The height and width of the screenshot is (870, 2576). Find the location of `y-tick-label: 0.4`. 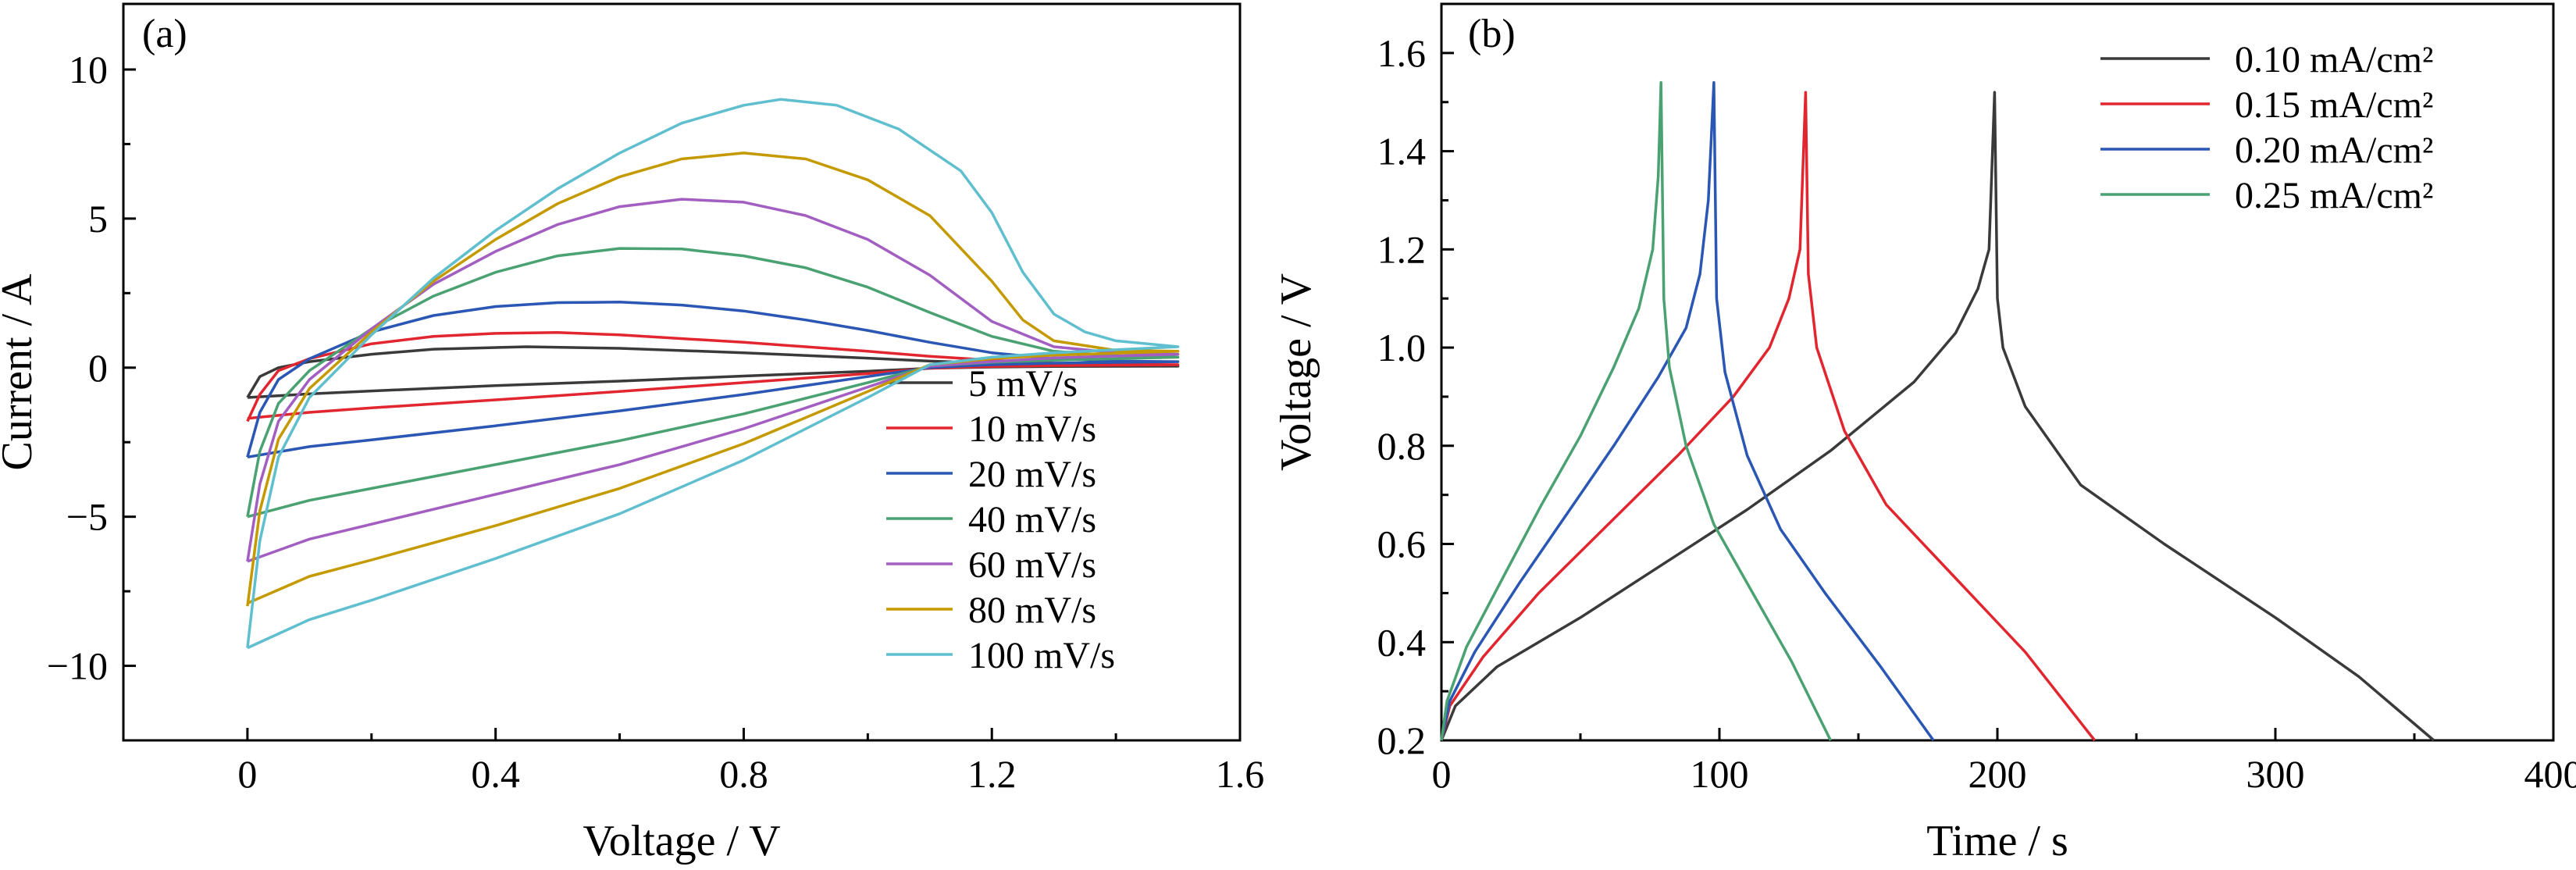

y-tick-label: 0.4 is located at coordinates (1402, 642).